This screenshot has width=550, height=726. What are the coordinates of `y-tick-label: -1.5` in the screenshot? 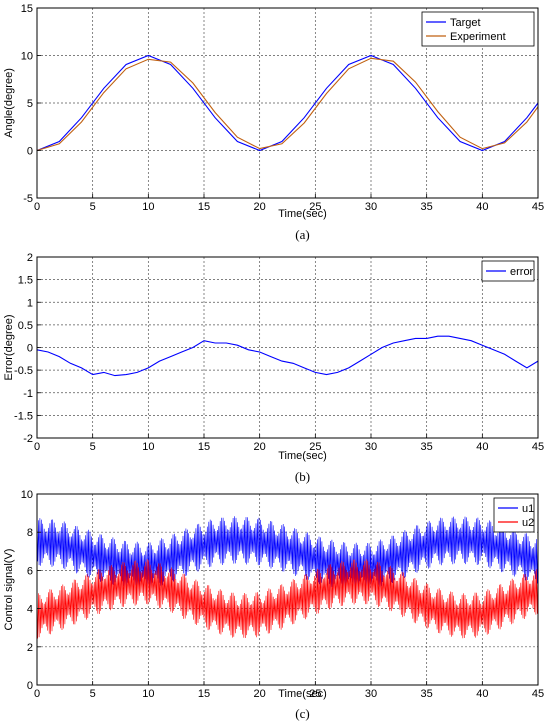 It's located at (23, 416).